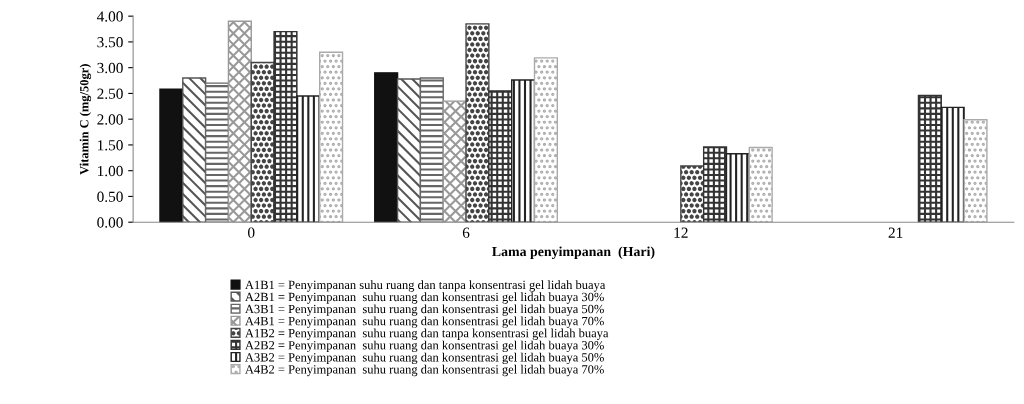 The image size is (1024, 404). Describe the element at coordinates (110, 145) in the screenshot. I see `y-tick-label: 1.50` at that location.